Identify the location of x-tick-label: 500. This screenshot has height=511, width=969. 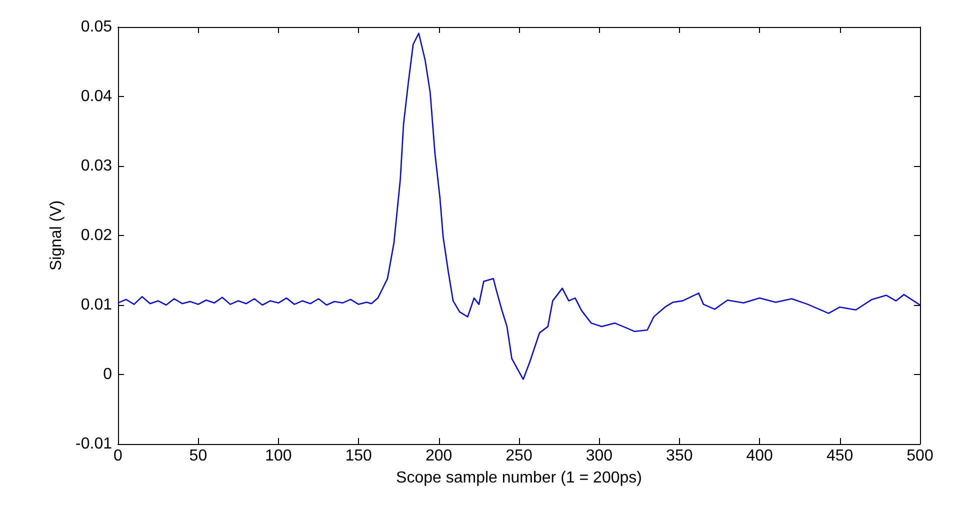
(920, 456).